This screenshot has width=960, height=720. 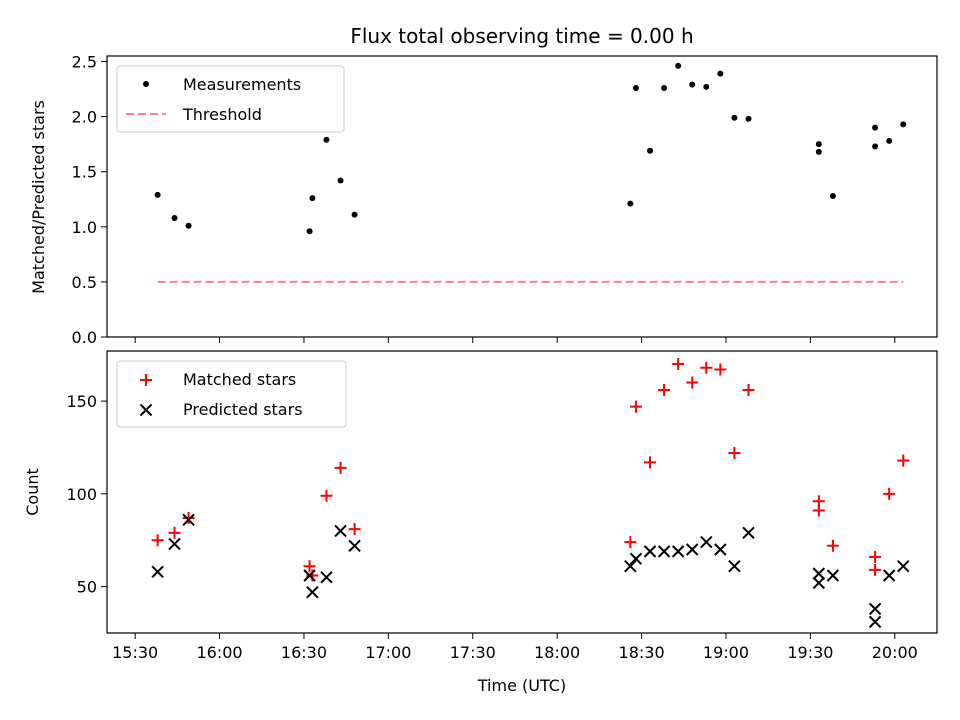 I want to click on top-y-tick-label: 2.5, so click(x=84, y=62).